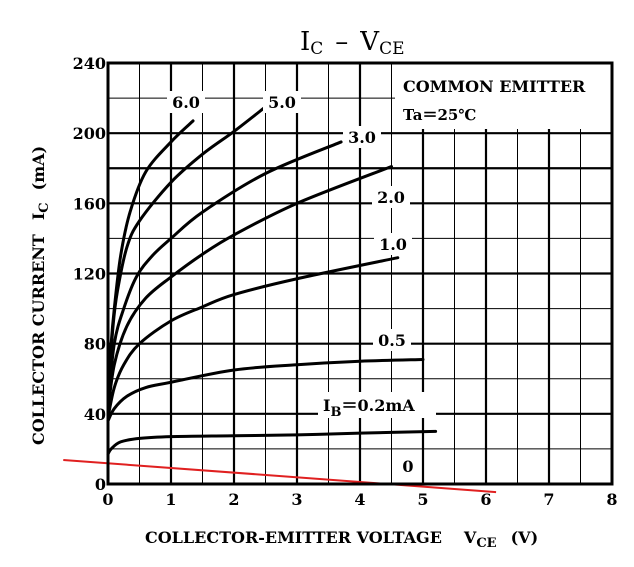 Image resolution: width=634 pixels, height=567 pixels. I want to click on legend-box: COMMON EMITTER Ta＝25℃, so click(503, 96).